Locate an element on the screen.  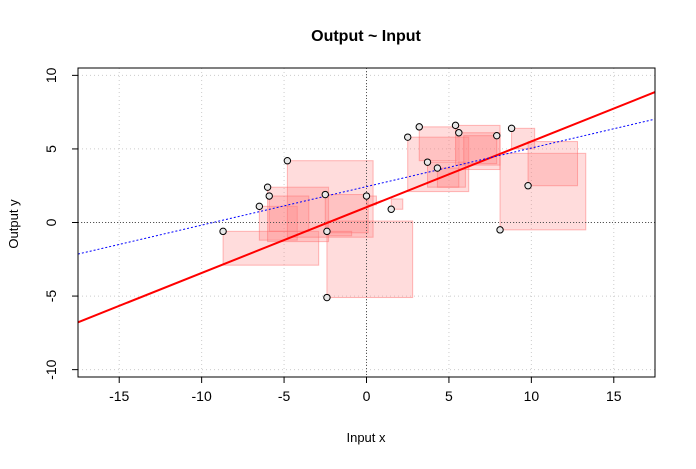
y-tick-label: 0 is located at coordinates (51, 222).